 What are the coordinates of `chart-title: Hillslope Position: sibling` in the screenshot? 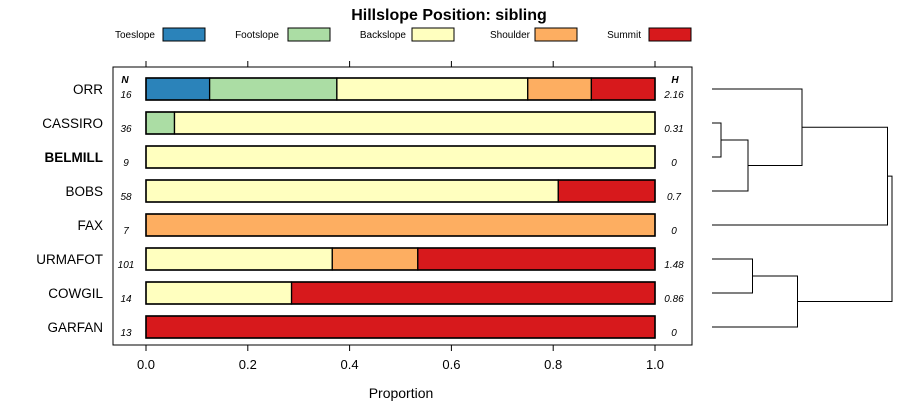 It's located at (449, 15).